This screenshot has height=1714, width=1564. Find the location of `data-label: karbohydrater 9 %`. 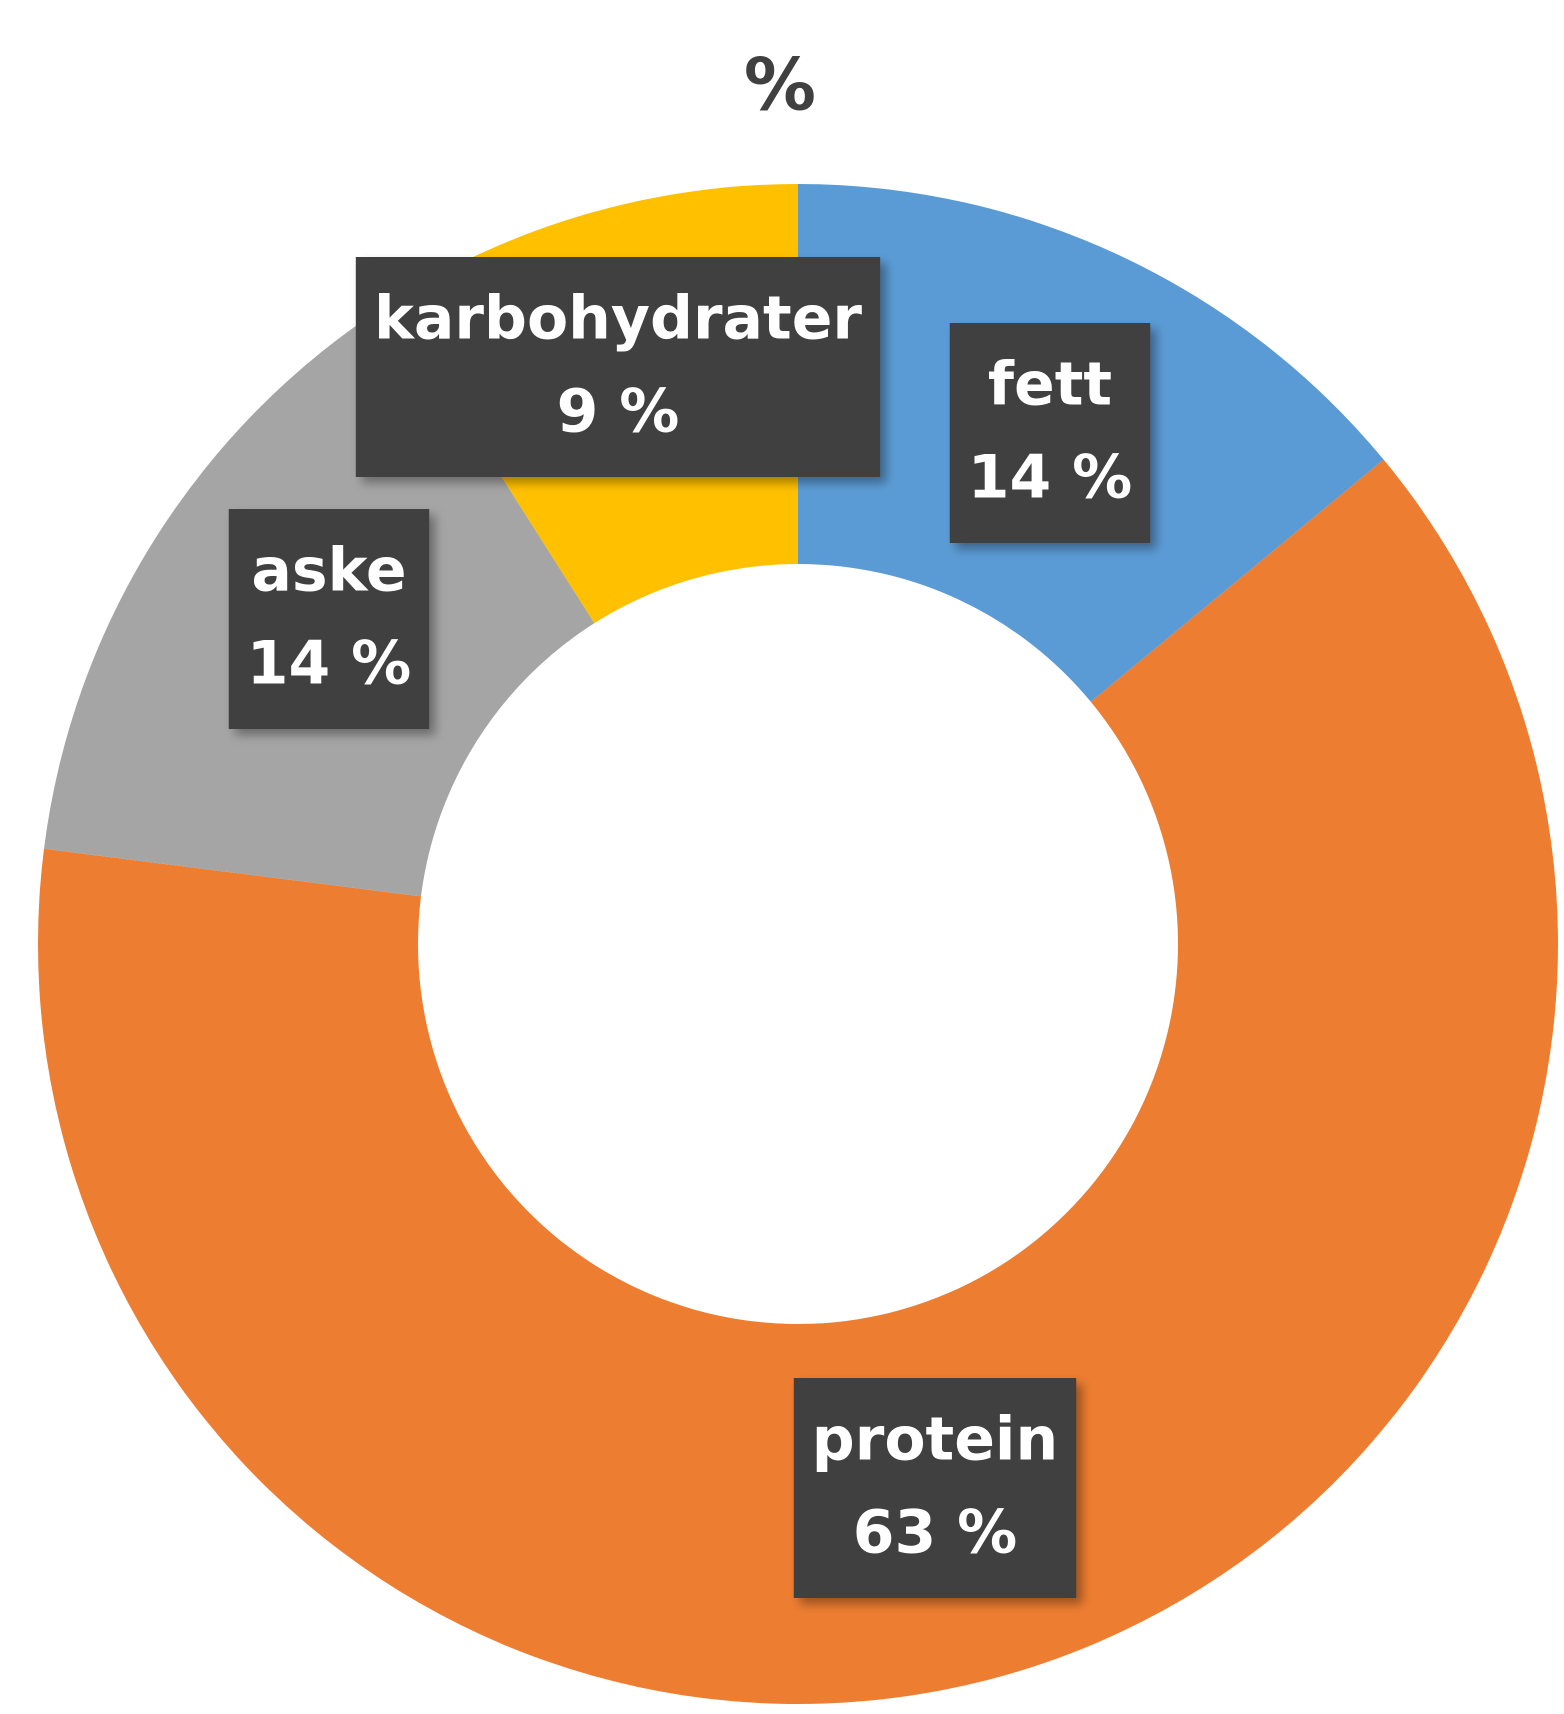

data-label: karbohydrater 9 % is located at coordinates (618, 367).